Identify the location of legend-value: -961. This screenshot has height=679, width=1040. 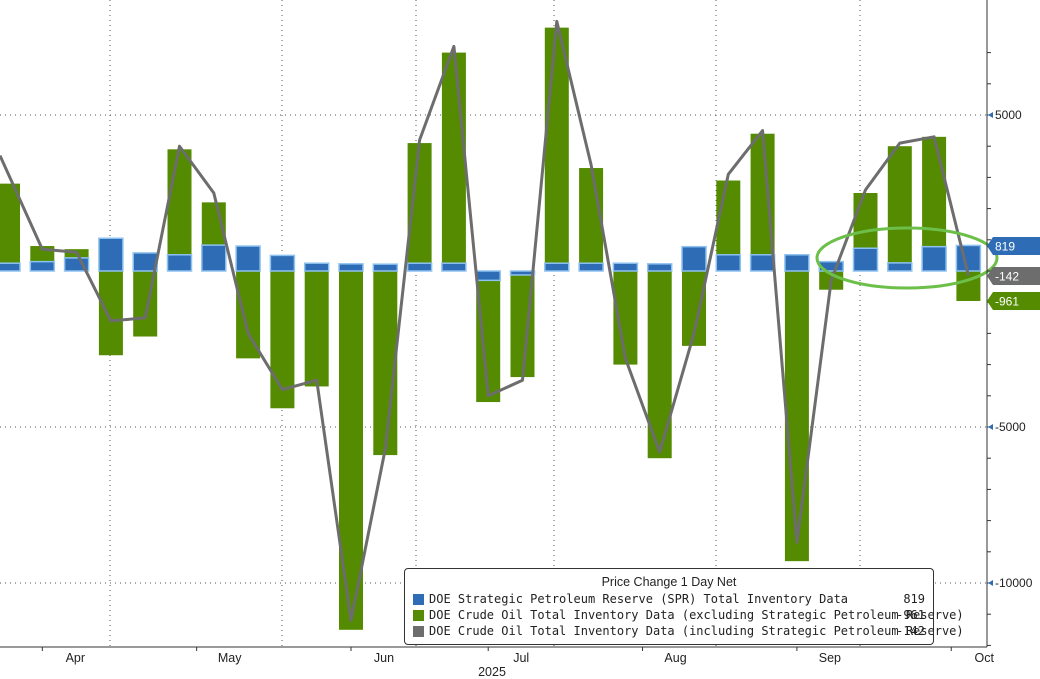
(910, 615).